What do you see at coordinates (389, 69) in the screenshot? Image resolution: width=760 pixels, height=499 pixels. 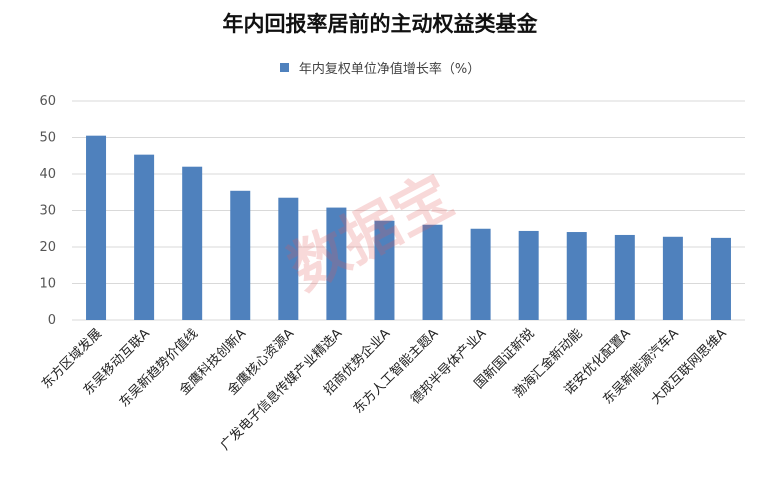 I see `legend-entry: 年内复权单位净值增长率（%）` at bounding box center [389, 69].